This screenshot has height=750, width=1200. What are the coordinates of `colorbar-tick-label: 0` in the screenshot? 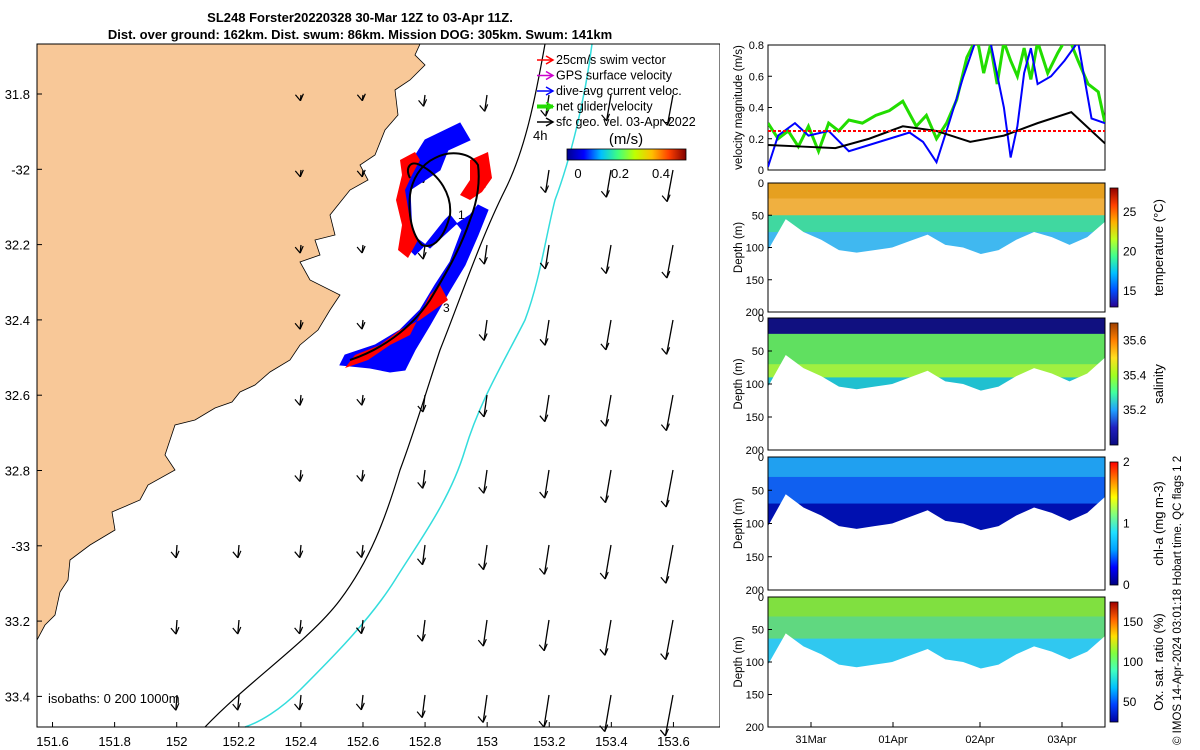 It's located at (1126, 585).